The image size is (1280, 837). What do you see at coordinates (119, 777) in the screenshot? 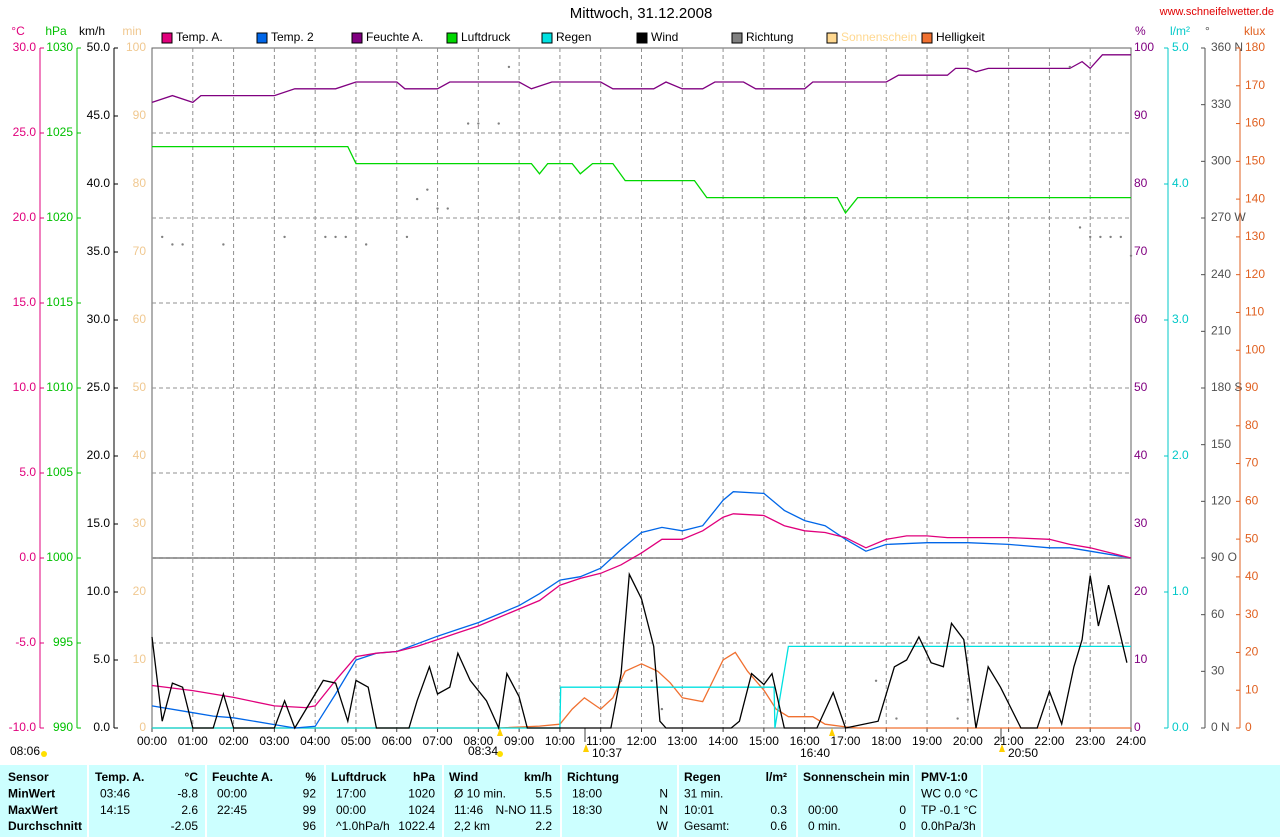
I see `table-header: Temp. A.` at bounding box center [119, 777].